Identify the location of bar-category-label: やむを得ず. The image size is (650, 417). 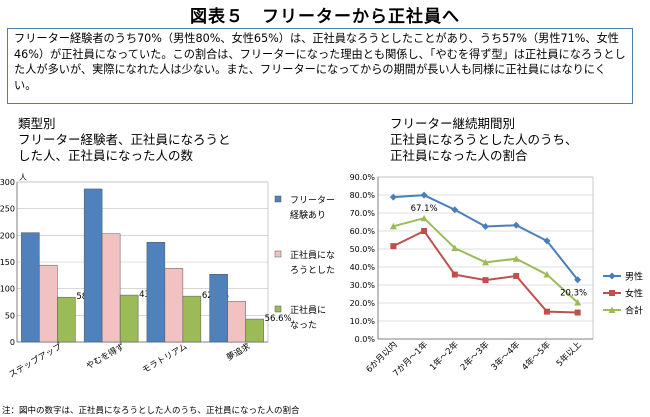
(105, 356).